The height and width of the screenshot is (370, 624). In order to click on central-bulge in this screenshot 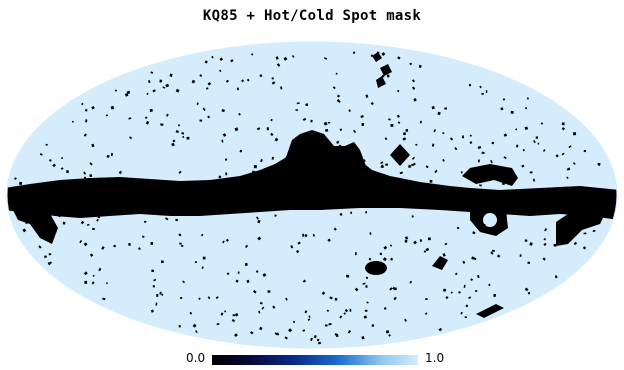, I will do `click(325, 154)`.